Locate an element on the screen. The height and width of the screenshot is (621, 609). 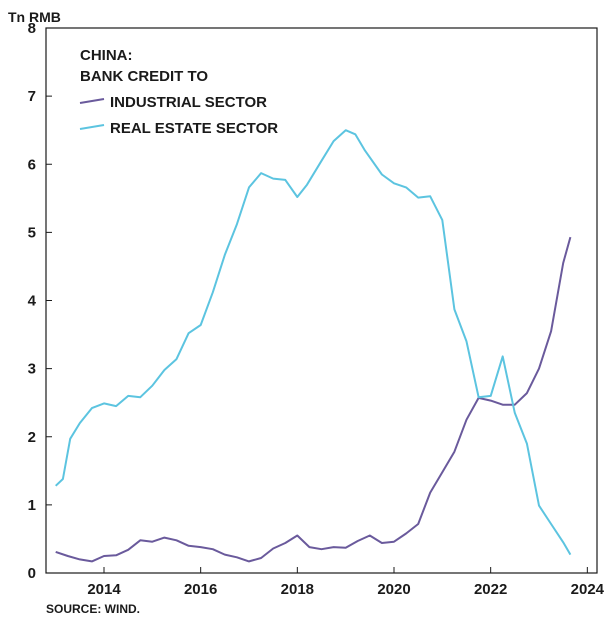
y-tick-label: 4 is located at coordinates (32, 301).